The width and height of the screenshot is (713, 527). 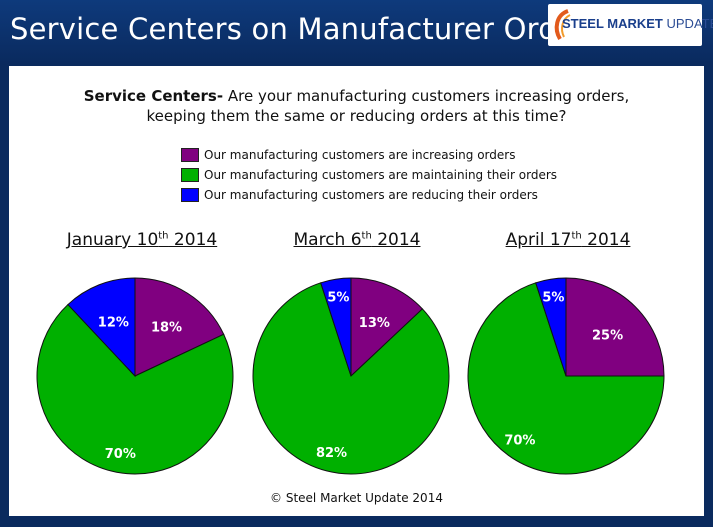 I want to click on logo-swoosh-icon, so click(x=562, y=25).